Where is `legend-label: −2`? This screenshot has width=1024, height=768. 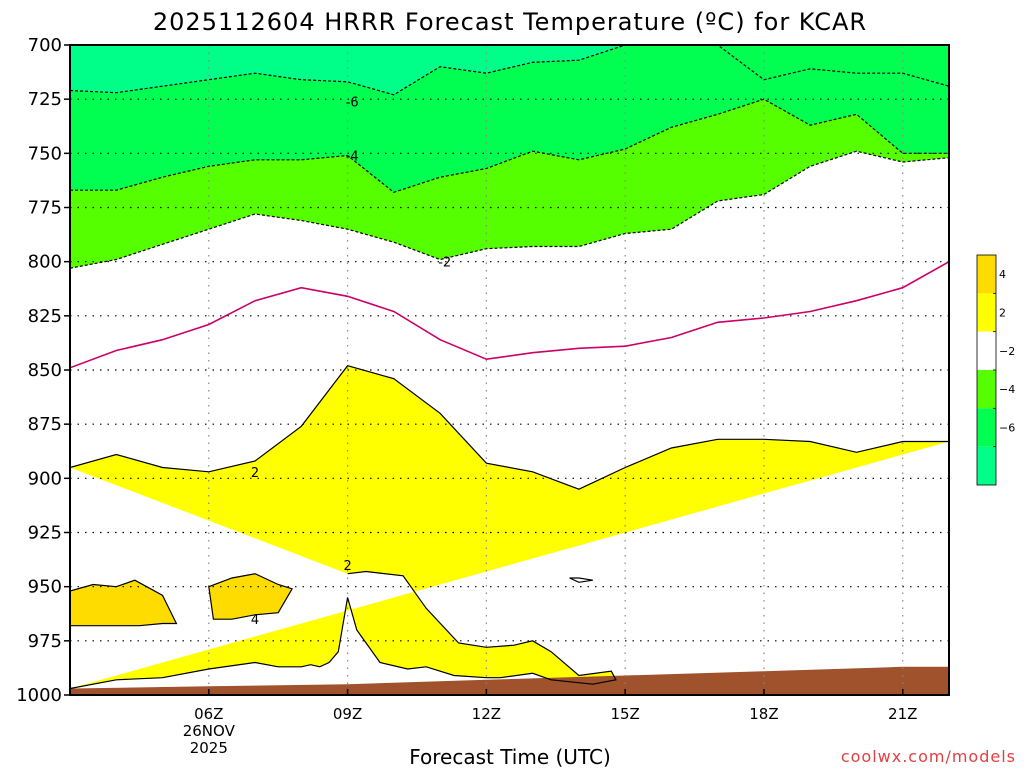 legend-label: −2 is located at coordinates (1007, 351).